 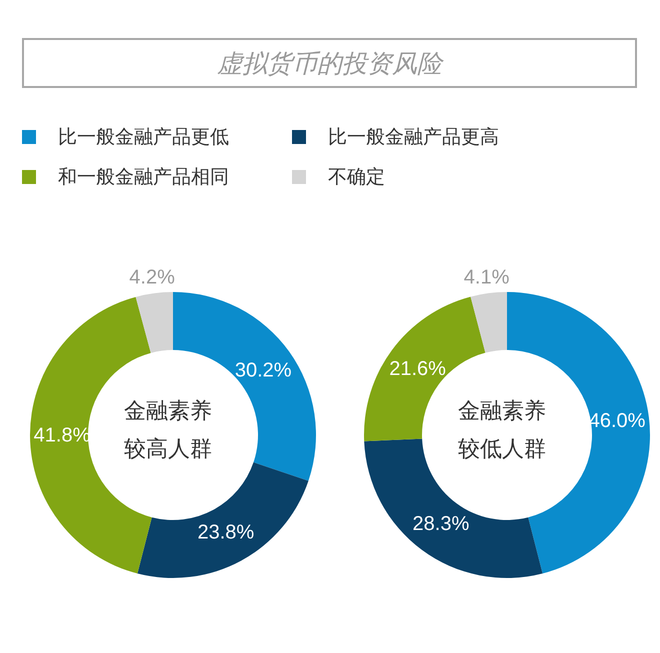 I want to click on legend-label: 不确定, so click(x=356, y=178).